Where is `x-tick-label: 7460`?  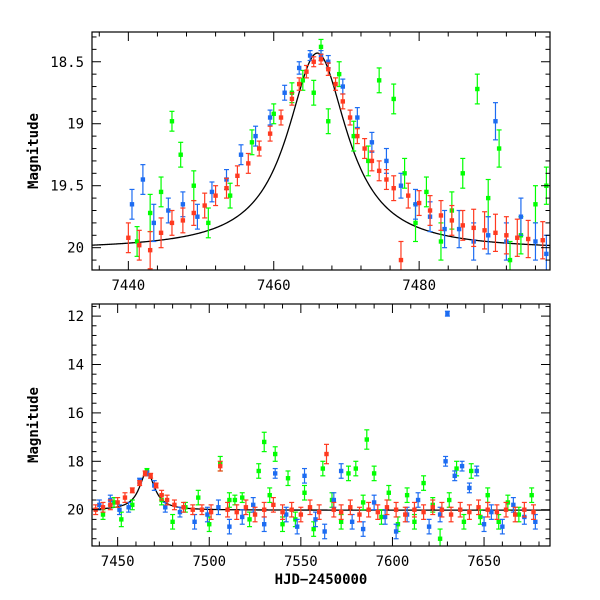
x-tick-label: 7460 is located at coordinates (274, 286).